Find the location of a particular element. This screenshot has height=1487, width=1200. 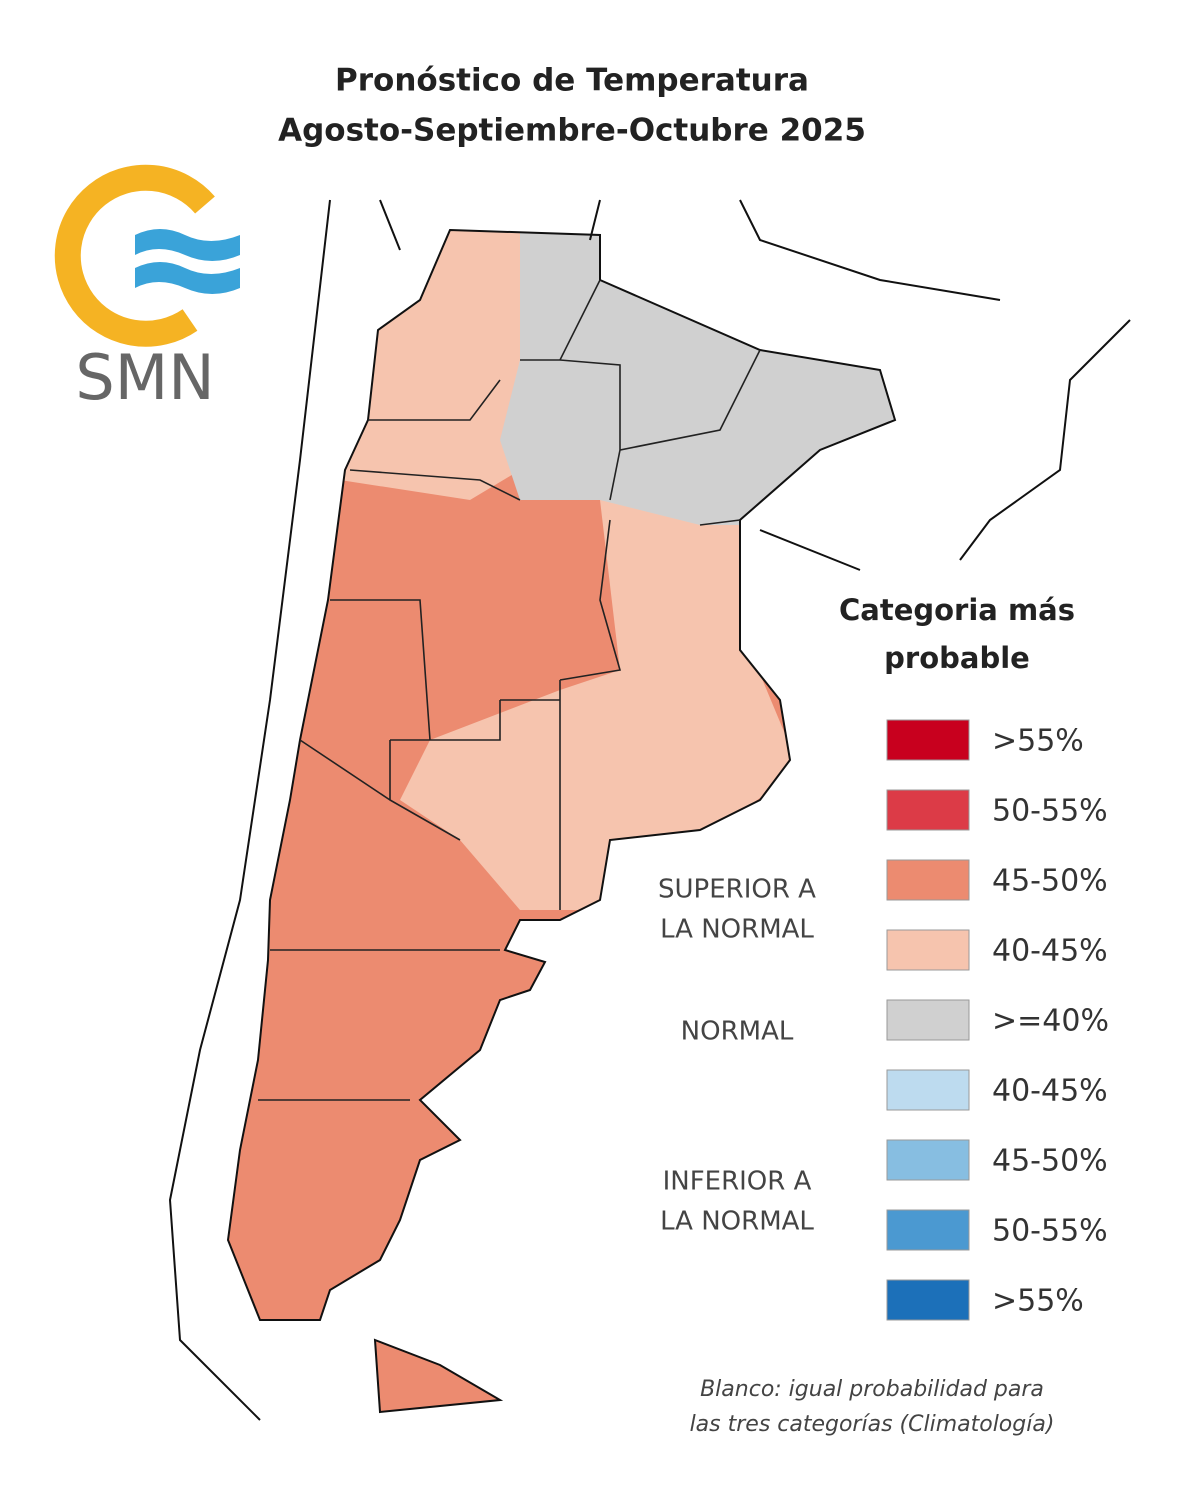

map-title: Pronóstico de Temperatura is located at coordinates (572, 81).